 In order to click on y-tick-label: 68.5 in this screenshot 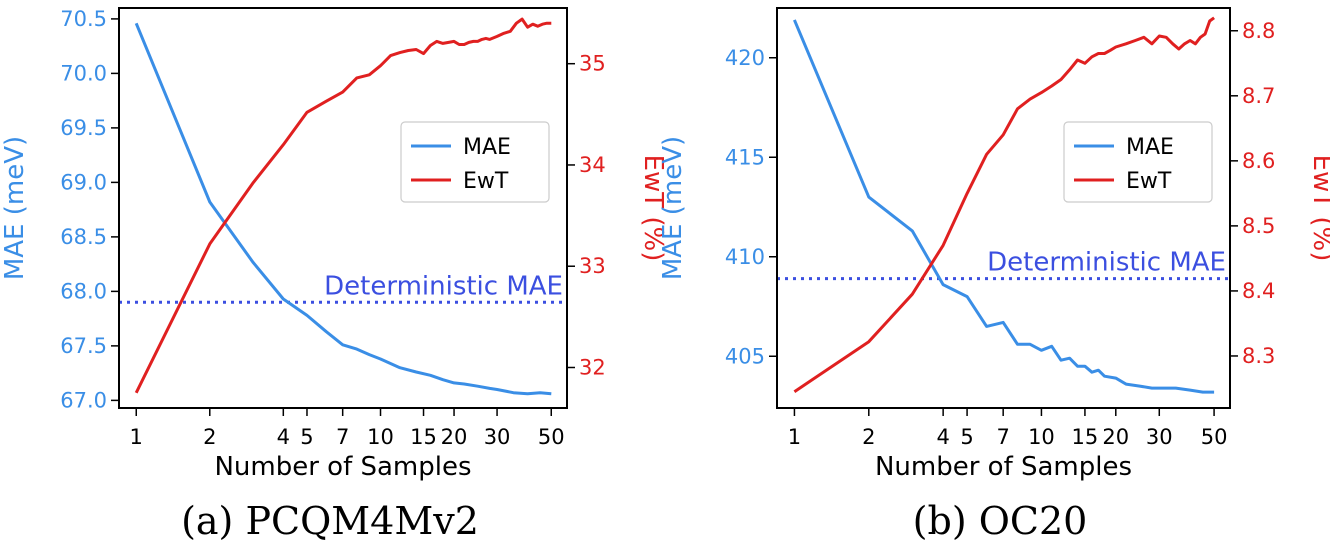, I will do `click(83, 237)`.